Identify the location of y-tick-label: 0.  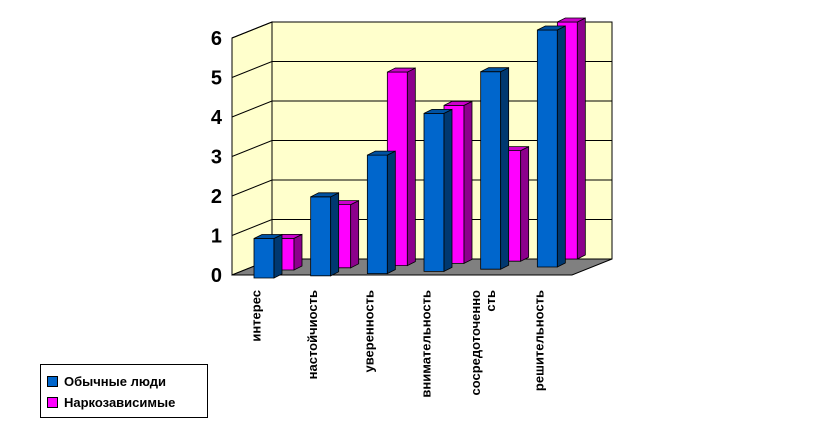
(216, 276).